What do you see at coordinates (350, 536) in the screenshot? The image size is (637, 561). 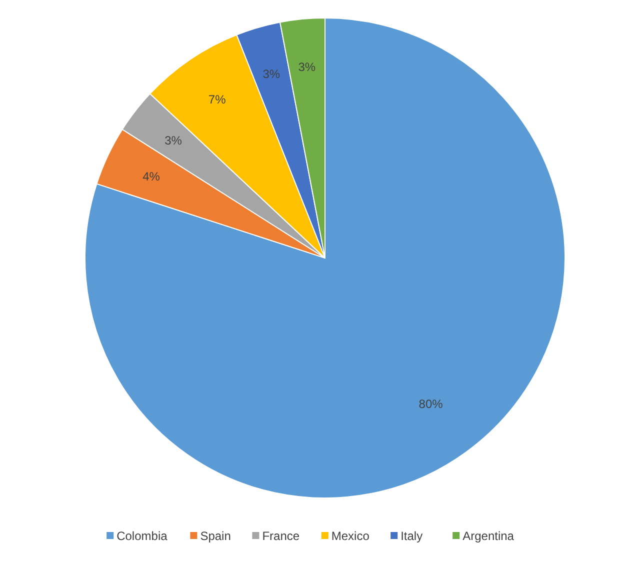 I see `legend-label: Mexico` at bounding box center [350, 536].